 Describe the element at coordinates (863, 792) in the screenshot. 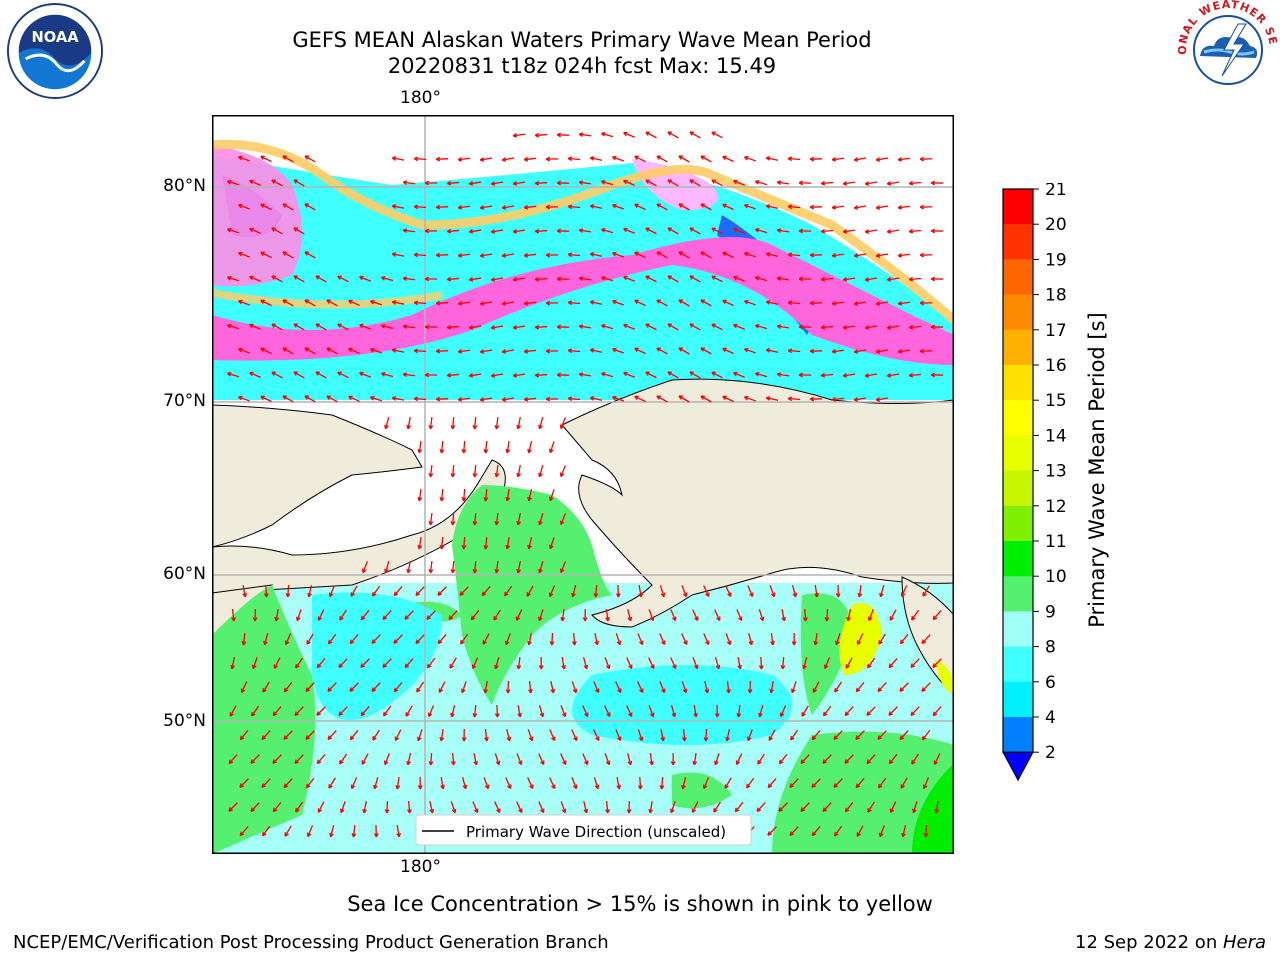

I see `period-region-green` at that location.